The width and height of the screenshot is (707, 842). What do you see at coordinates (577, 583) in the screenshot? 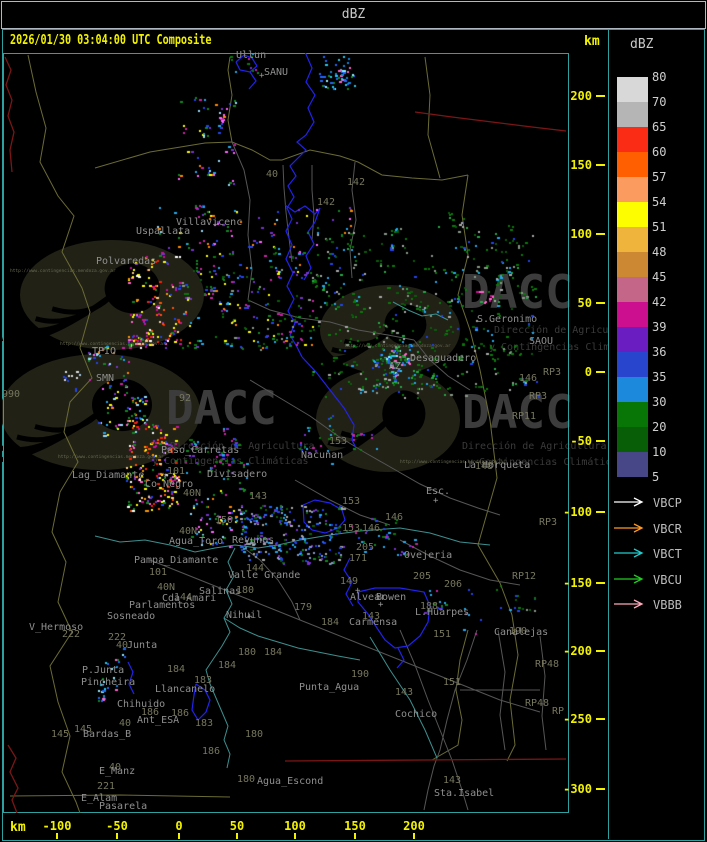
I see `right-axis-tick-label: -150` at bounding box center [577, 583].